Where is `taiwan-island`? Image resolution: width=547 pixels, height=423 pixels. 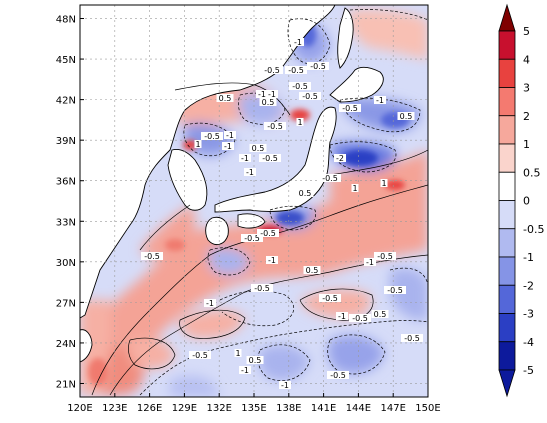
taiwan-island is located at coordinates (86, 346).